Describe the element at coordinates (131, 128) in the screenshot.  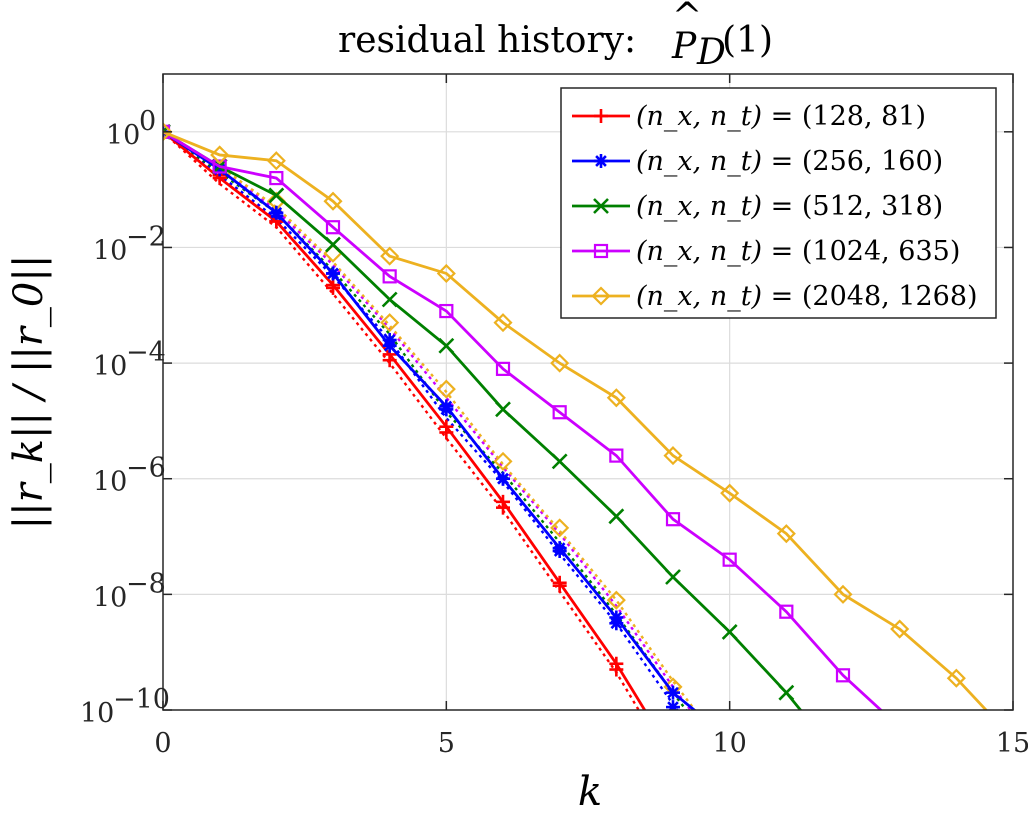
I see `y-tick-label-0: 10⁰` at that location.